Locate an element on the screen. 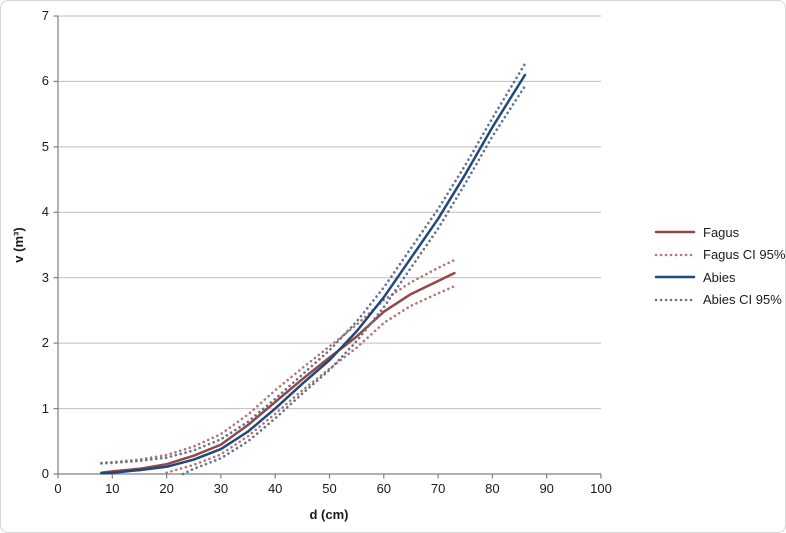  y-tick-label-1: 1 is located at coordinates (45, 408).